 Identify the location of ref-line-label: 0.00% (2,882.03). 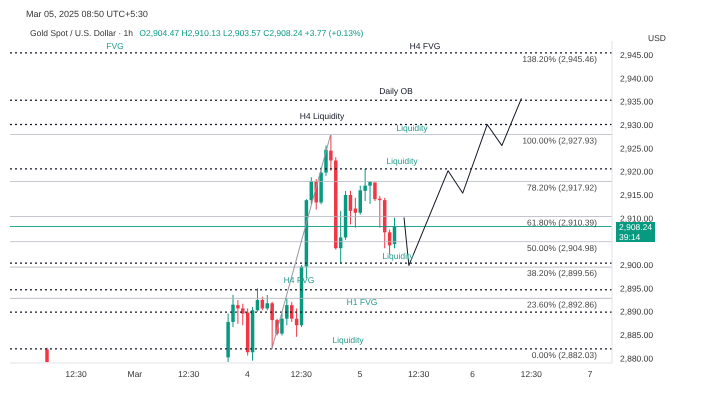
(565, 355).